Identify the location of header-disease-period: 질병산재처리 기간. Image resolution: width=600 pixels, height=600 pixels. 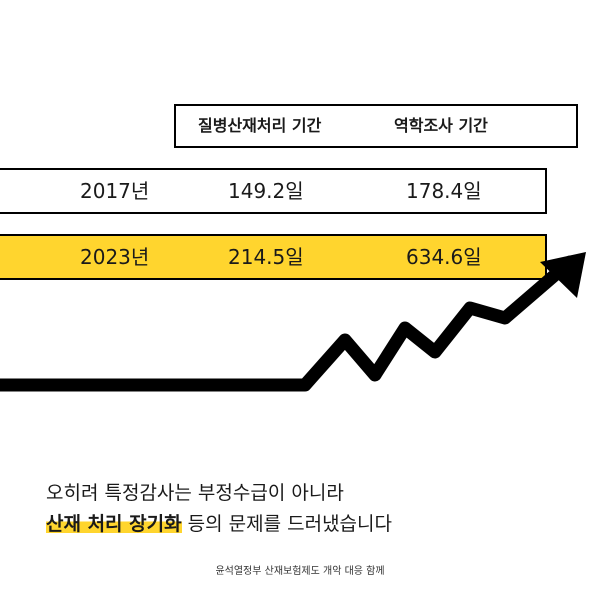
(260, 125).